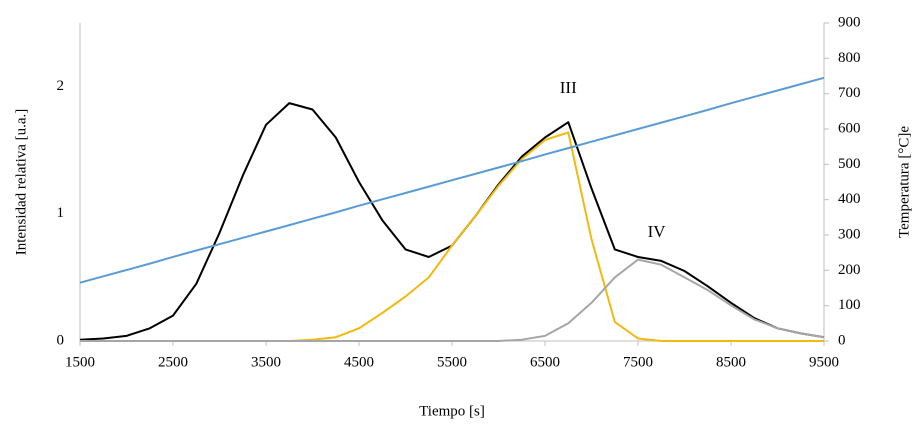 The image size is (923, 427). What do you see at coordinates (638, 362) in the screenshot?
I see `x-tick-label: 7500` at bounding box center [638, 362].